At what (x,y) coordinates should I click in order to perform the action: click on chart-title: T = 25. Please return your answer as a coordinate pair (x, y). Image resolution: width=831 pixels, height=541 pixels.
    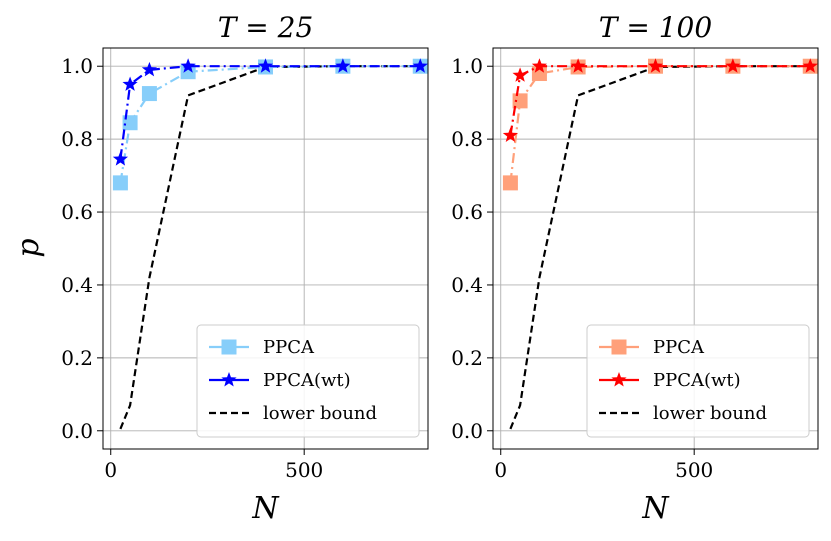
    Looking at the image, I should click on (266, 27).